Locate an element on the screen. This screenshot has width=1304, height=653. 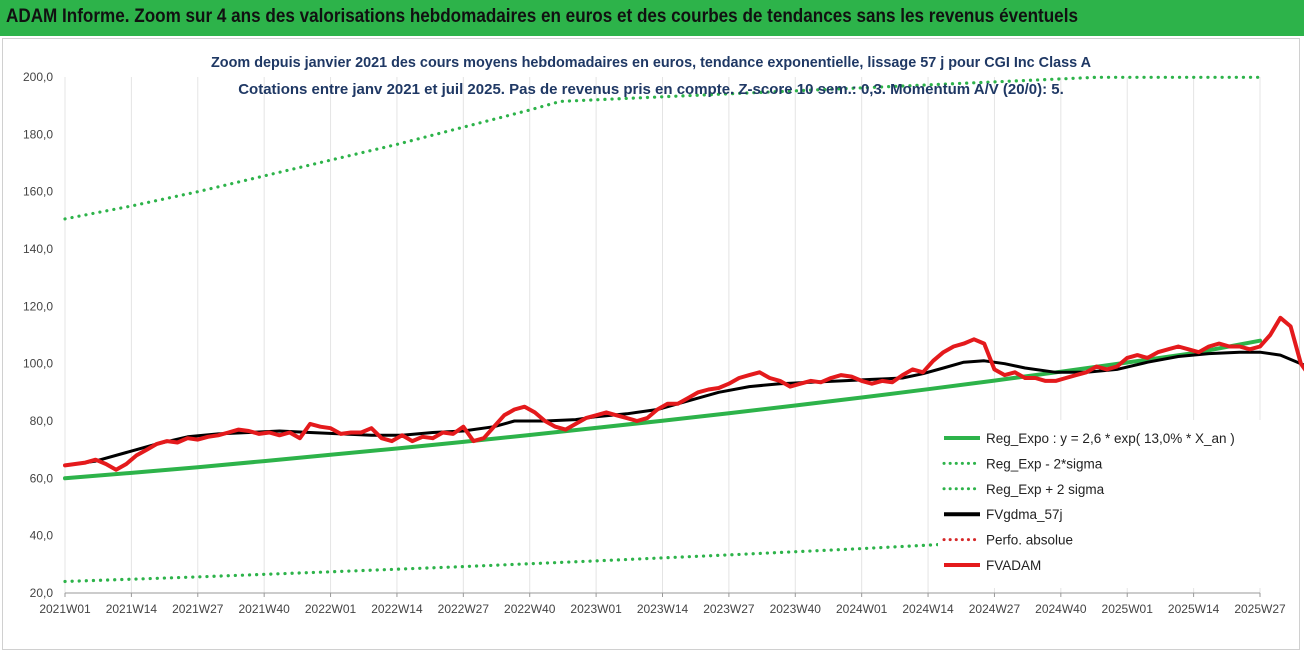
series-line is located at coordinates (662, 554).